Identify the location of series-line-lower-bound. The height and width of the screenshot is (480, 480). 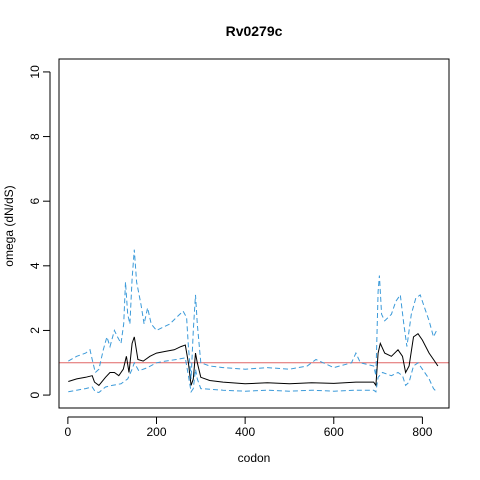
(252, 375).